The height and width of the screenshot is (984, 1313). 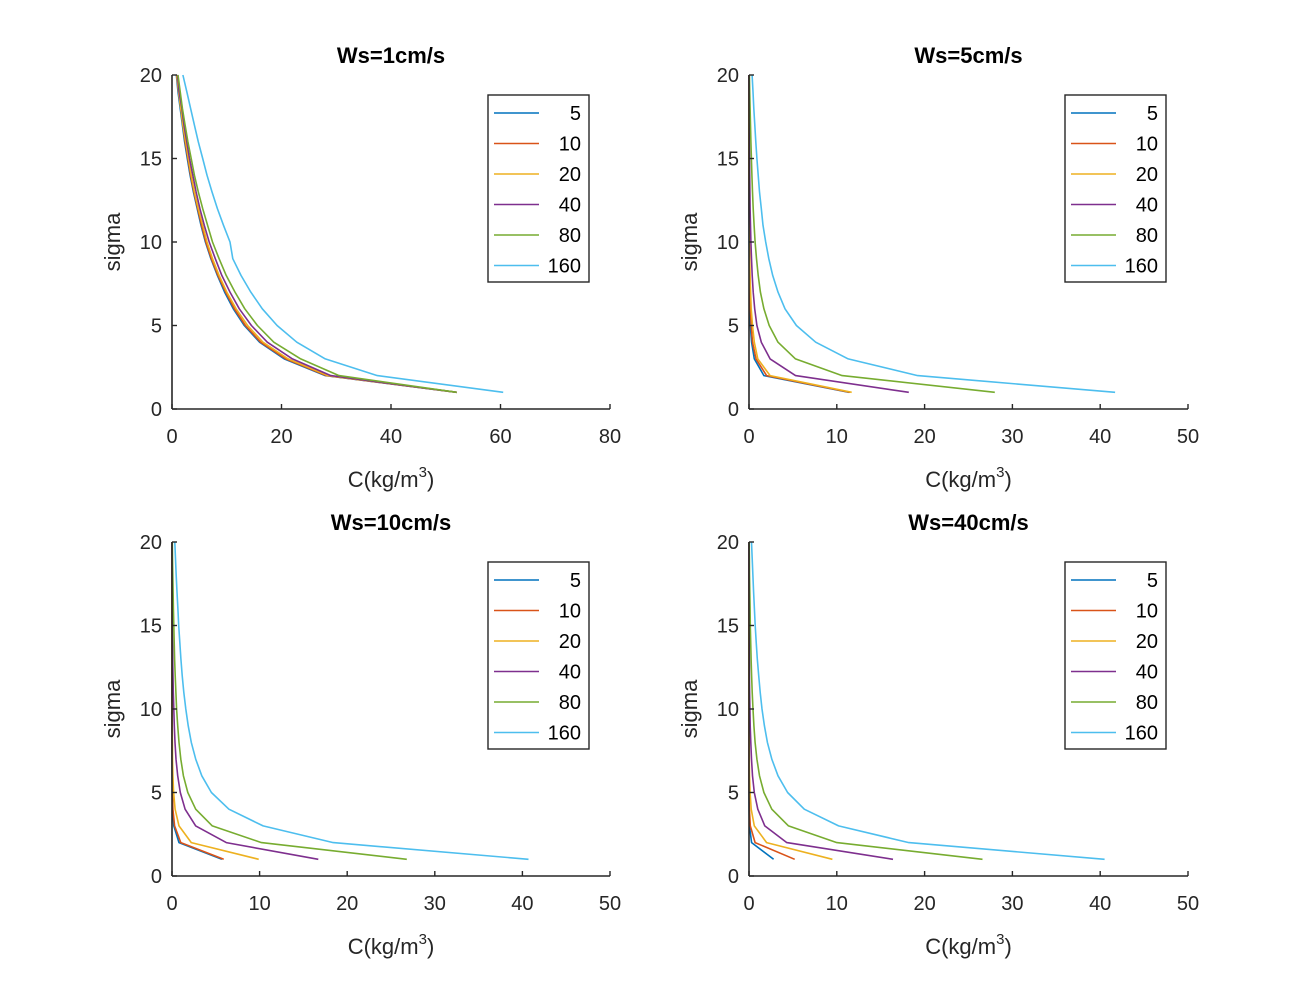 I want to click on chart-title: Ws=40cm/s, so click(x=968, y=522).